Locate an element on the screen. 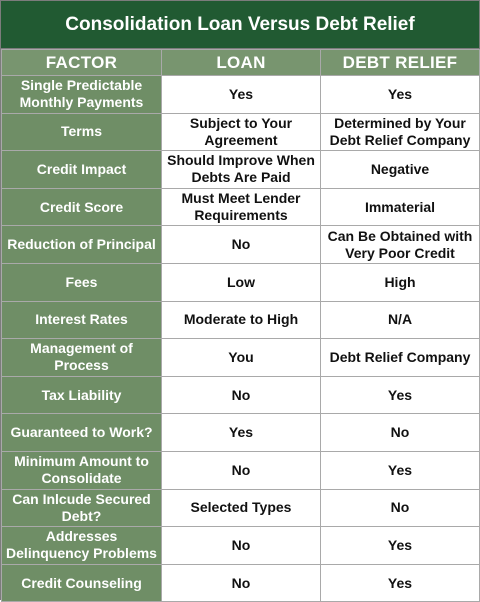  loan-cell: Moderate to High is located at coordinates (241, 320).